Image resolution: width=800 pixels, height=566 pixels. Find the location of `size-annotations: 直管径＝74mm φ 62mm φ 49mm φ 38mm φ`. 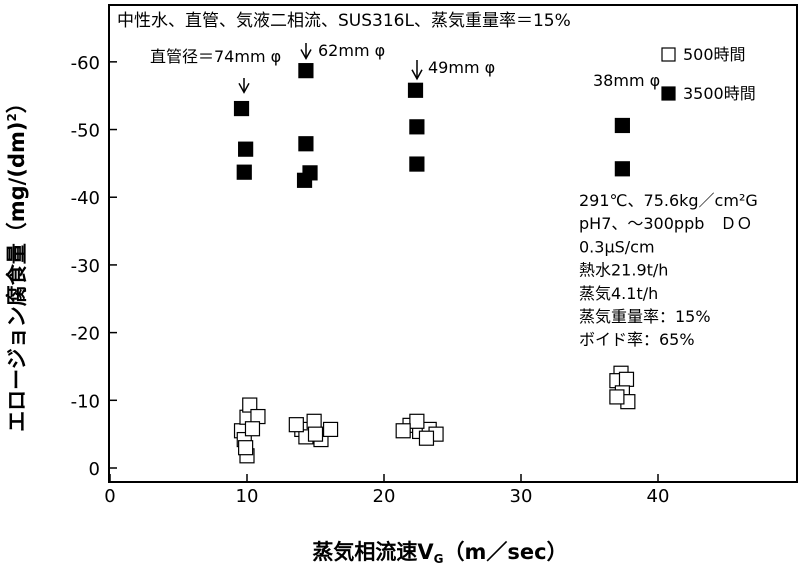

size-annotations: 直管径＝74mm φ 62mm φ 49mm φ 38mm φ is located at coordinates (405, 67).